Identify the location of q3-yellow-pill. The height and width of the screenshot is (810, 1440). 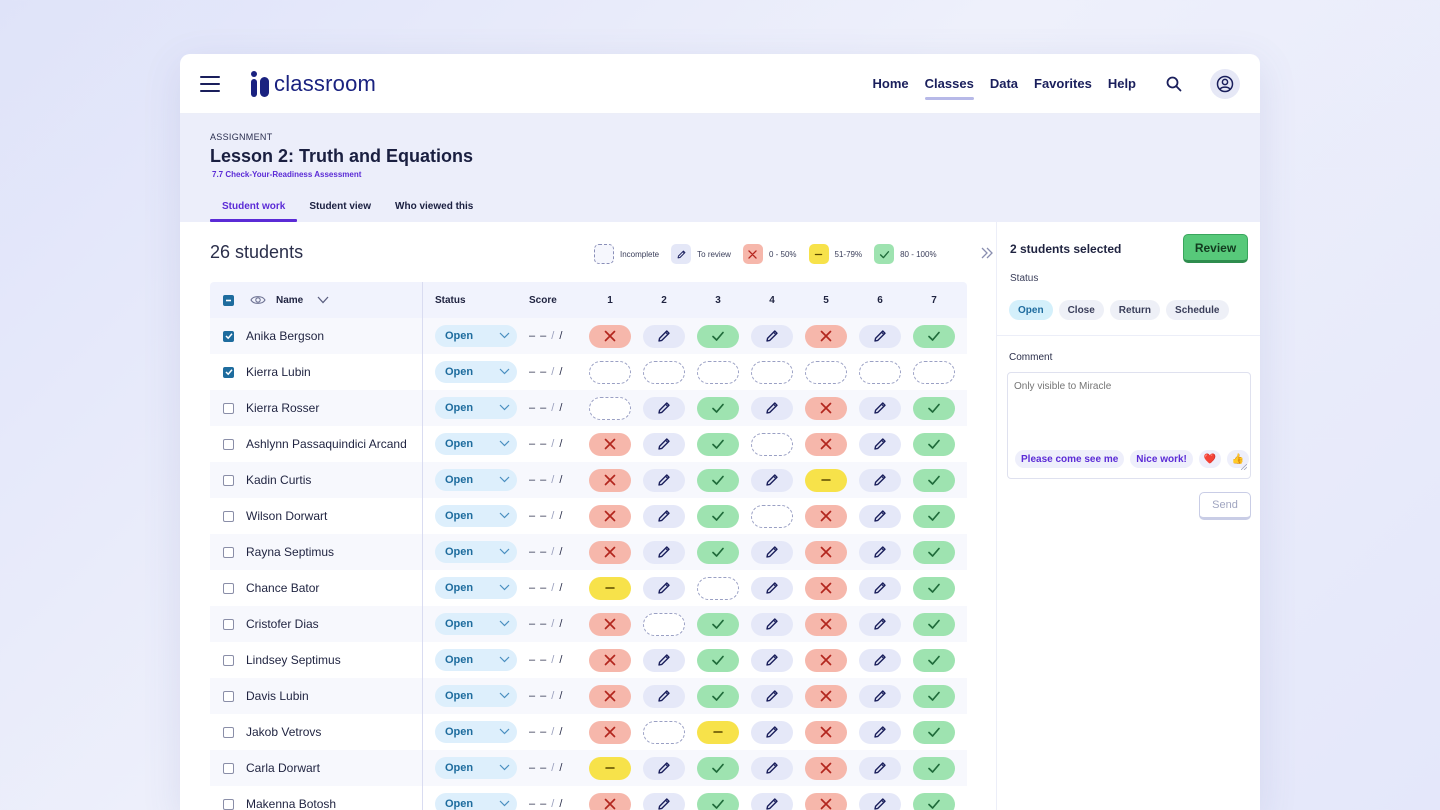
(718, 732).